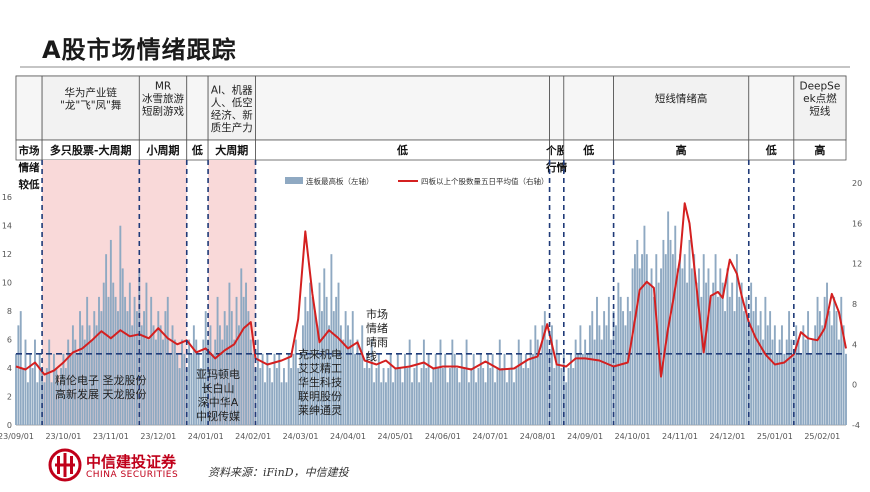 Image resolution: width=870 pixels, height=492 pixels. I want to click on x-tick-label: 24/07/01, so click(490, 436).